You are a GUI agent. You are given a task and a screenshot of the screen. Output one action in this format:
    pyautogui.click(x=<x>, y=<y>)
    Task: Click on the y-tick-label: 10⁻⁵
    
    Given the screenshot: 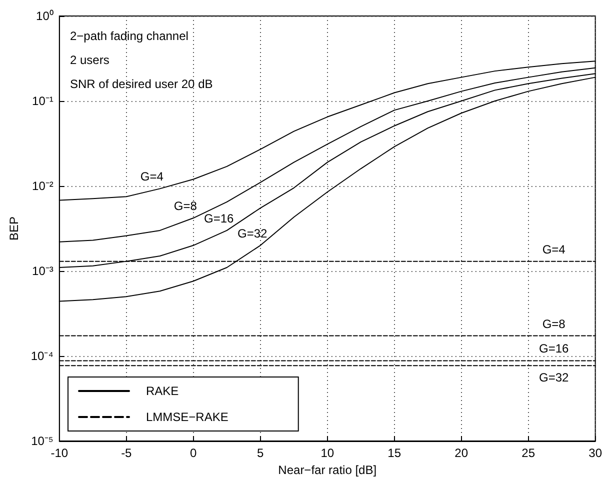 What is the action you would take?
    pyautogui.click(x=42, y=441)
    